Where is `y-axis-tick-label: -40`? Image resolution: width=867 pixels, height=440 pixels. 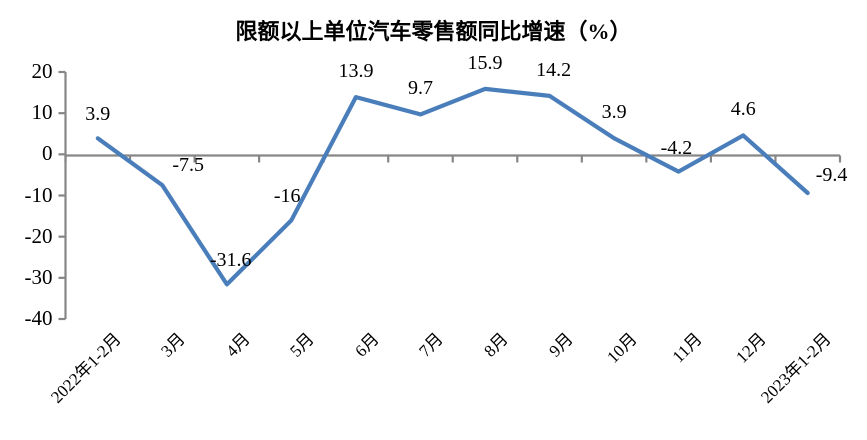
y-axis-tick-label: -40 is located at coordinates (38, 318).